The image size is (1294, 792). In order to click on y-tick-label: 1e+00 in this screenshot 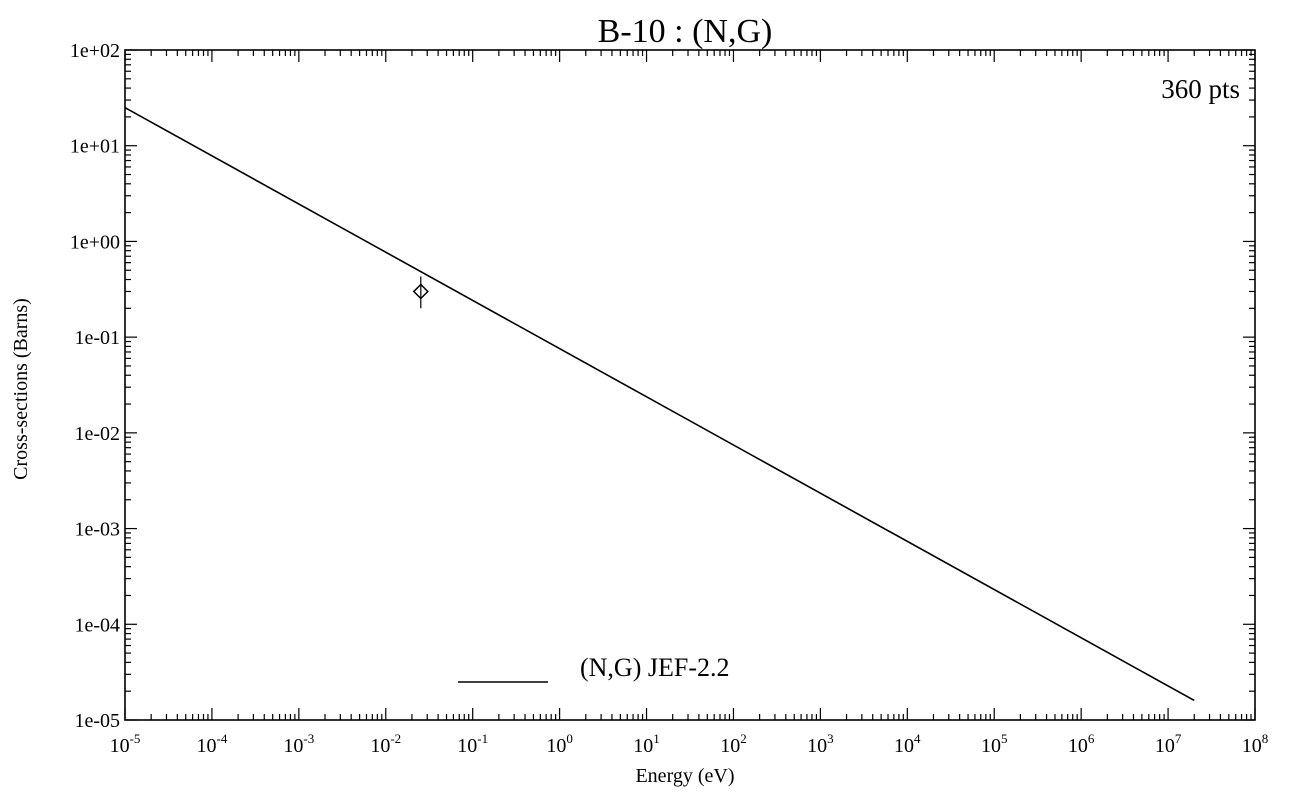, I will do `click(95, 242)`.